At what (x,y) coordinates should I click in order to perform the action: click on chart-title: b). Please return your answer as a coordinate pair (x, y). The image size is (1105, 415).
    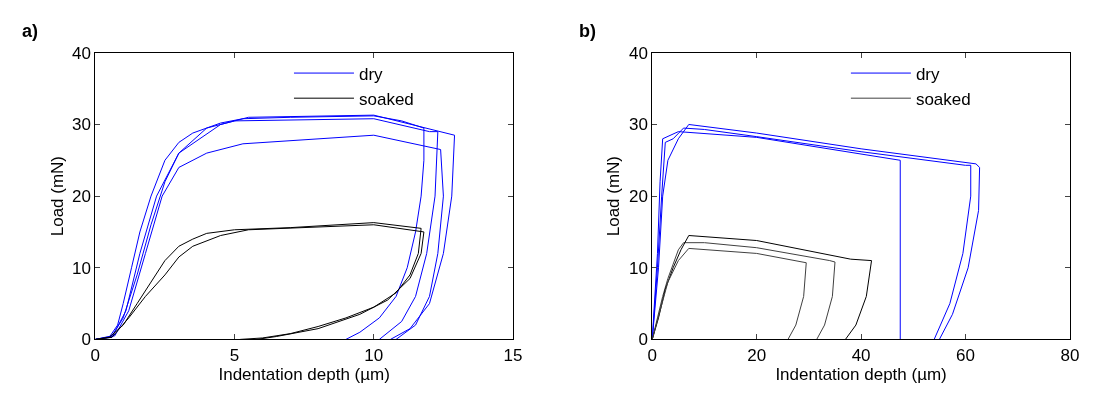
    Looking at the image, I should click on (587, 31).